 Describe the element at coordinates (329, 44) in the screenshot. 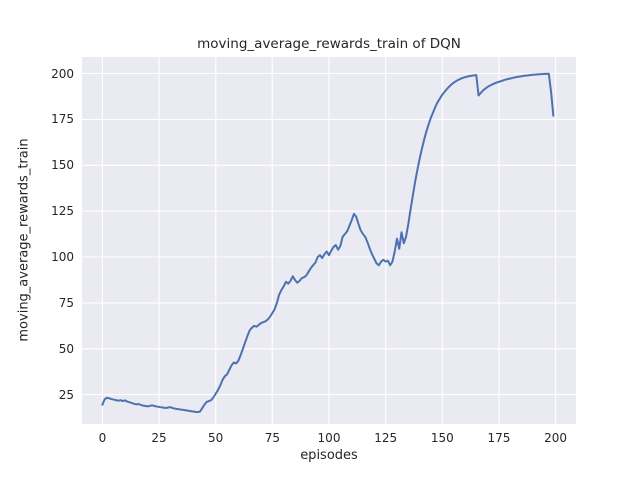

I see `chart-title: moving_average_rewards_train of DQN` at that location.